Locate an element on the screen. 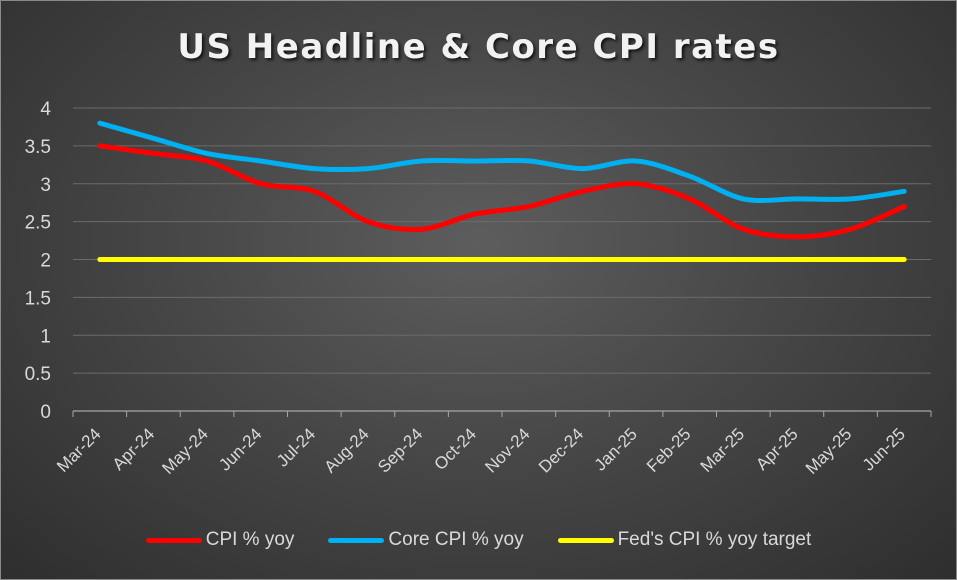 This screenshot has height=580, width=957. series-line-core-cpi is located at coordinates (502, 161).